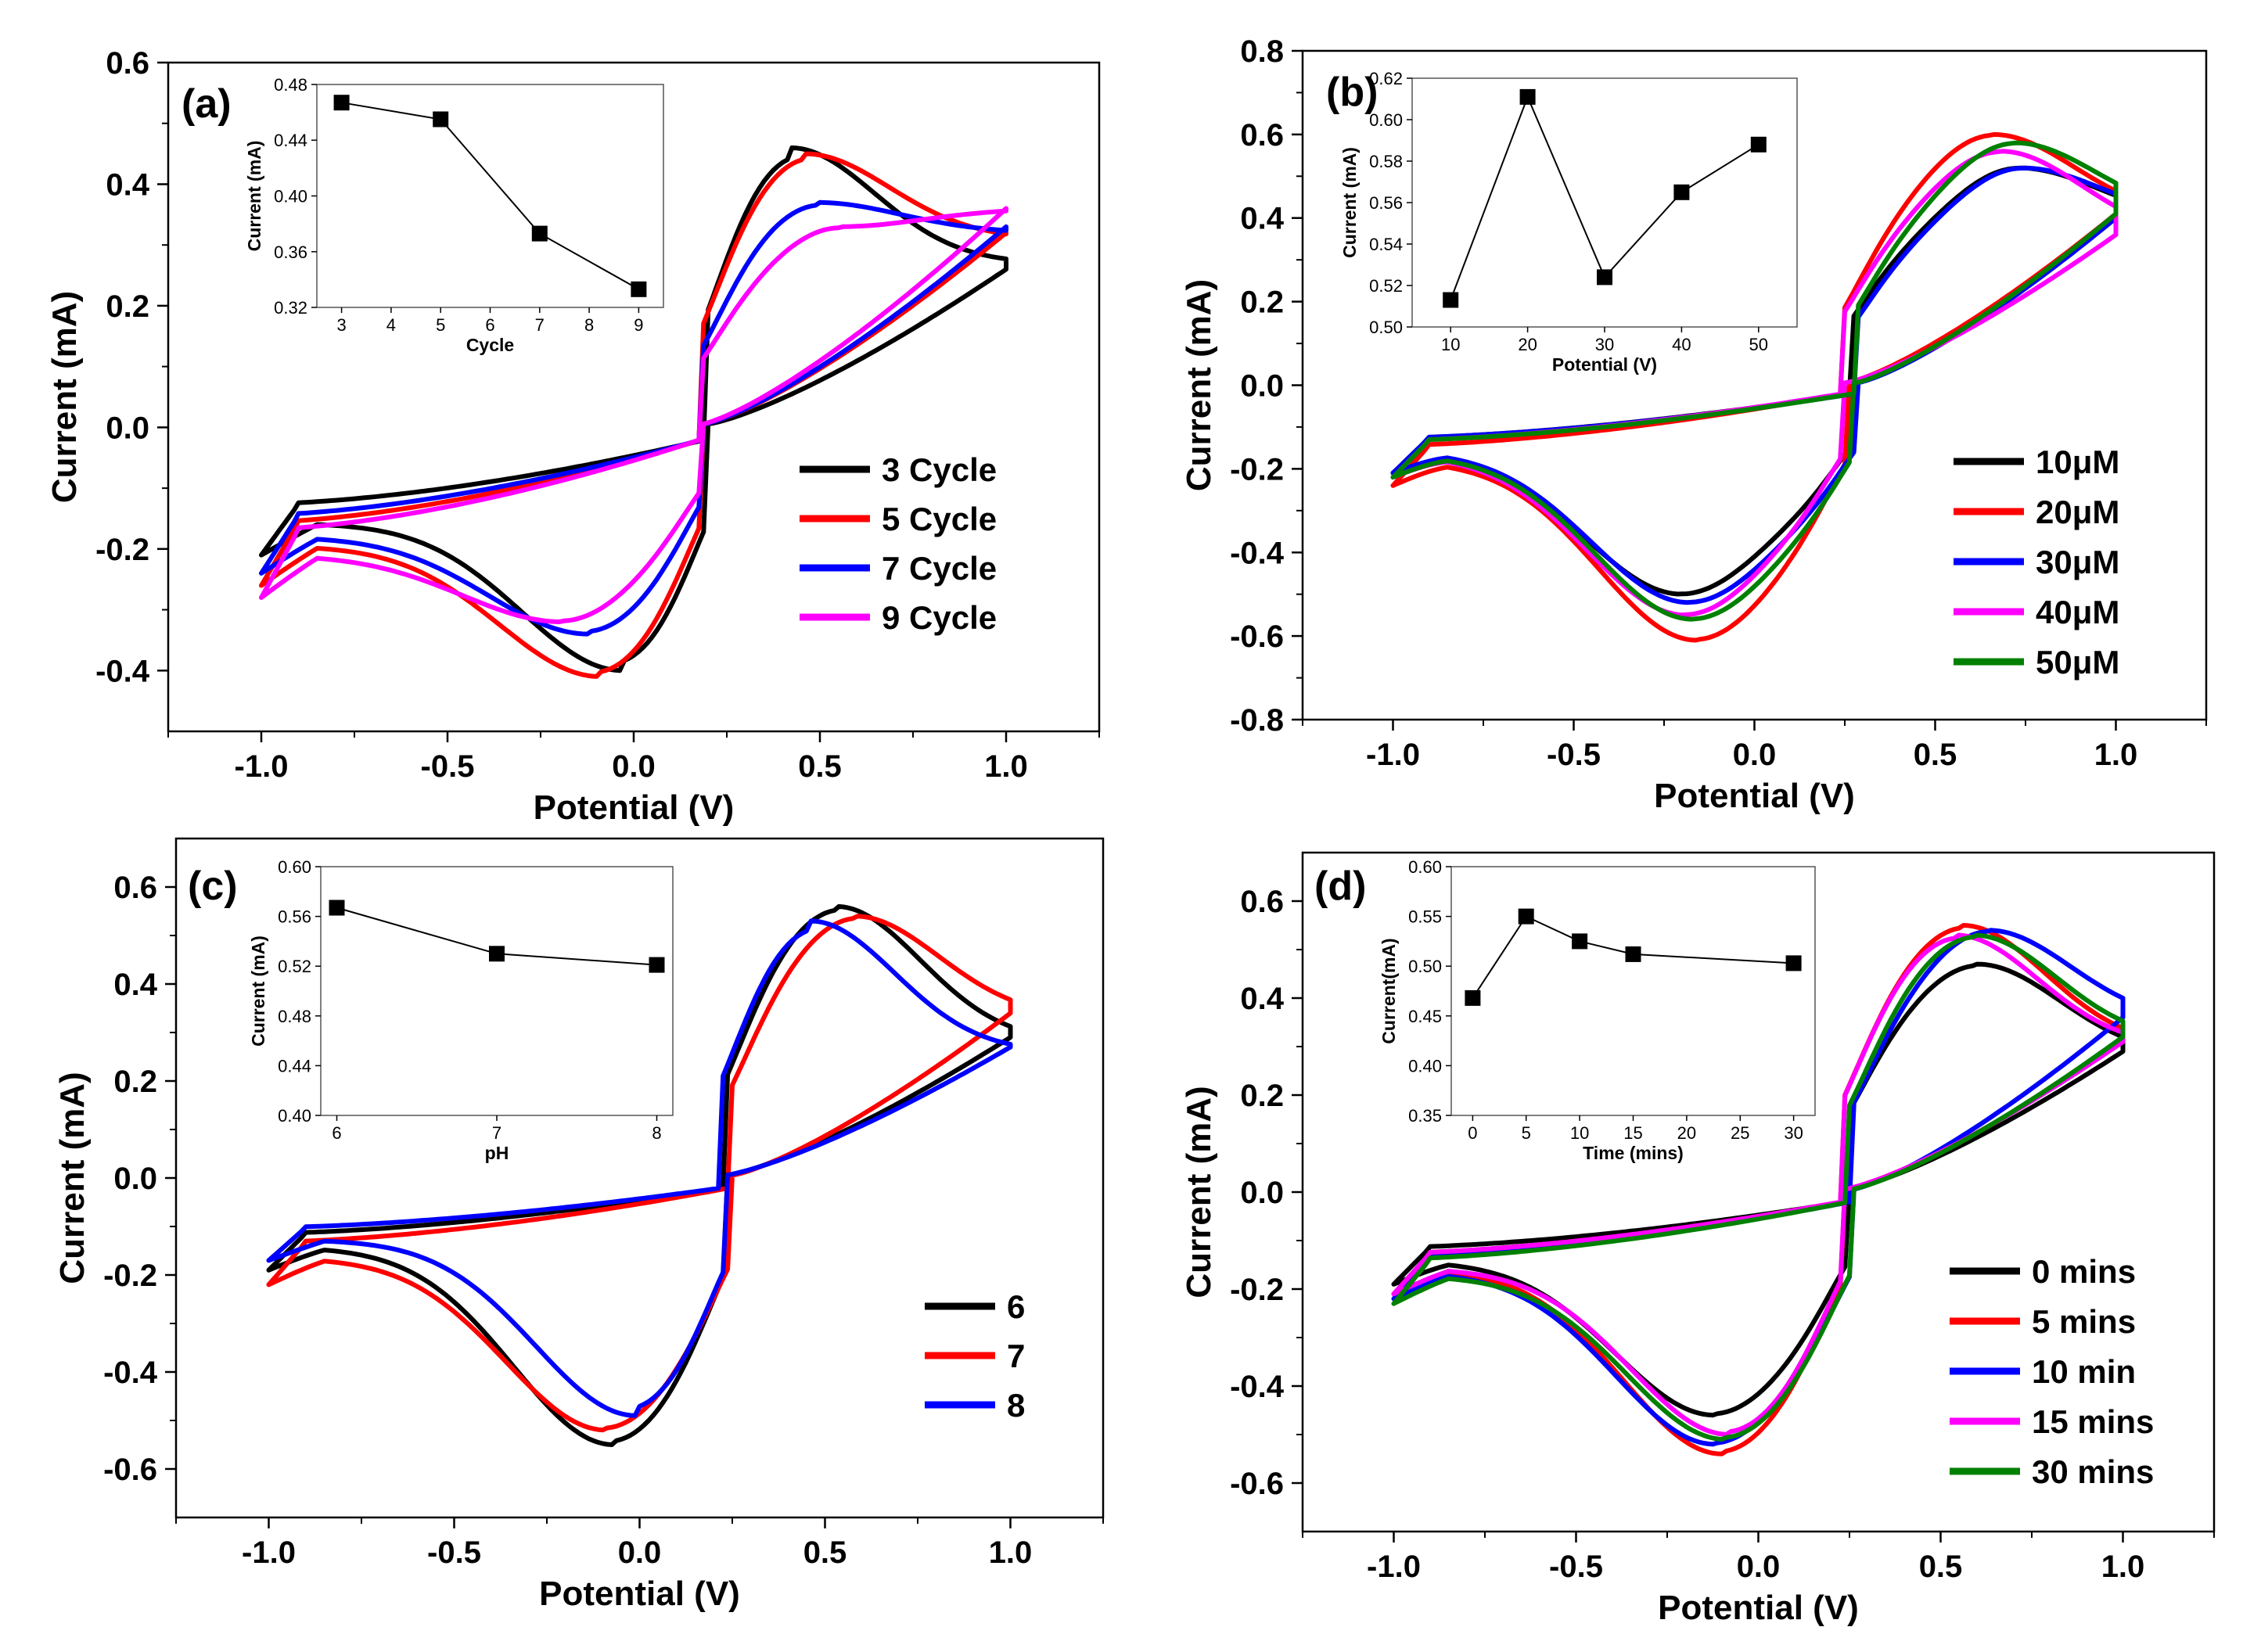  What do you see at coordinates (1633, 1153) in the screenshot?
I see `inset-x-axis-title: Time (mins)` at bounding box center [1633, 1153].